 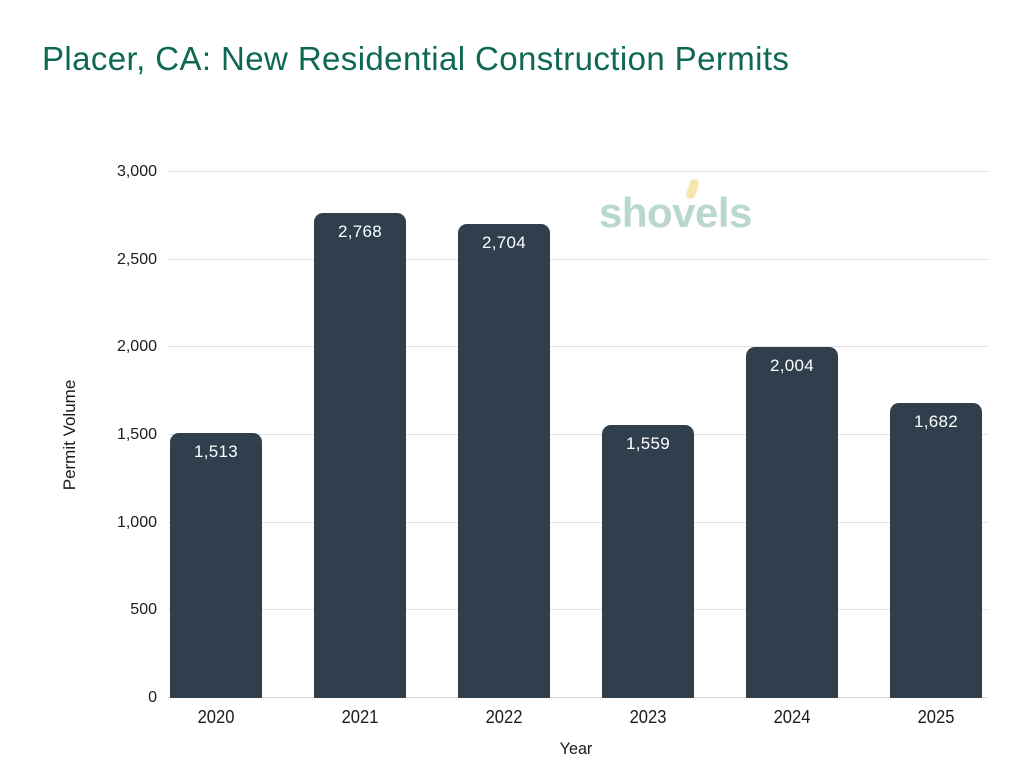 I want to click on logo-shovel-v: v, so click(x=686, y=207).